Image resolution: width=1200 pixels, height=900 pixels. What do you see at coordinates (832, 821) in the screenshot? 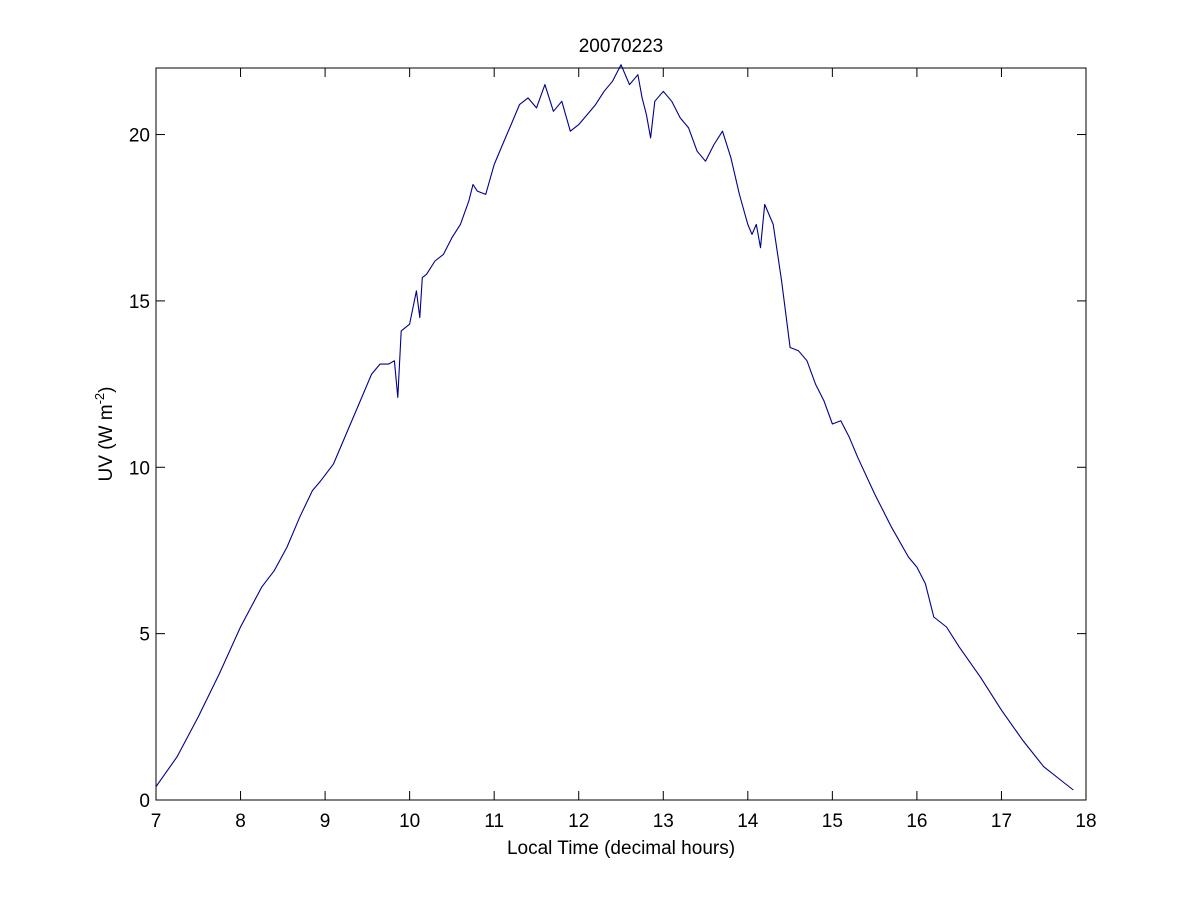
I see `x-tick-label: 15` at bounding box center [832, 821].